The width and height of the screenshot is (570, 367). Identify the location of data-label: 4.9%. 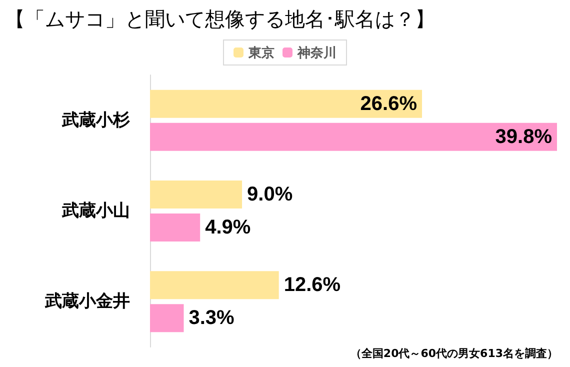
(228, 227).